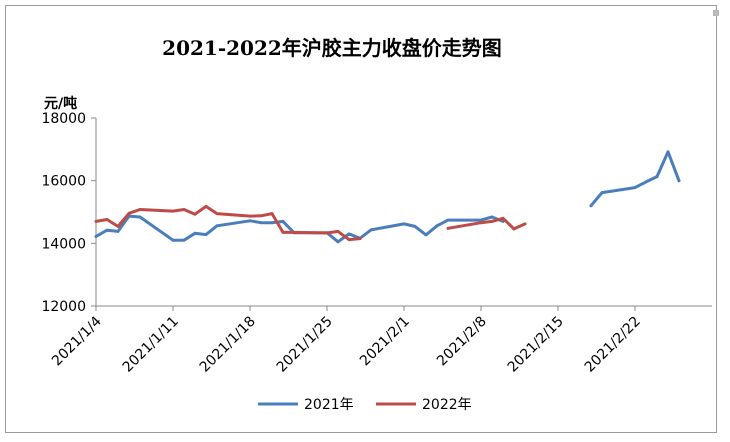 This screenshot has height=442, width=730. I want to click on legend-item: 2021年, so click(306, 405).